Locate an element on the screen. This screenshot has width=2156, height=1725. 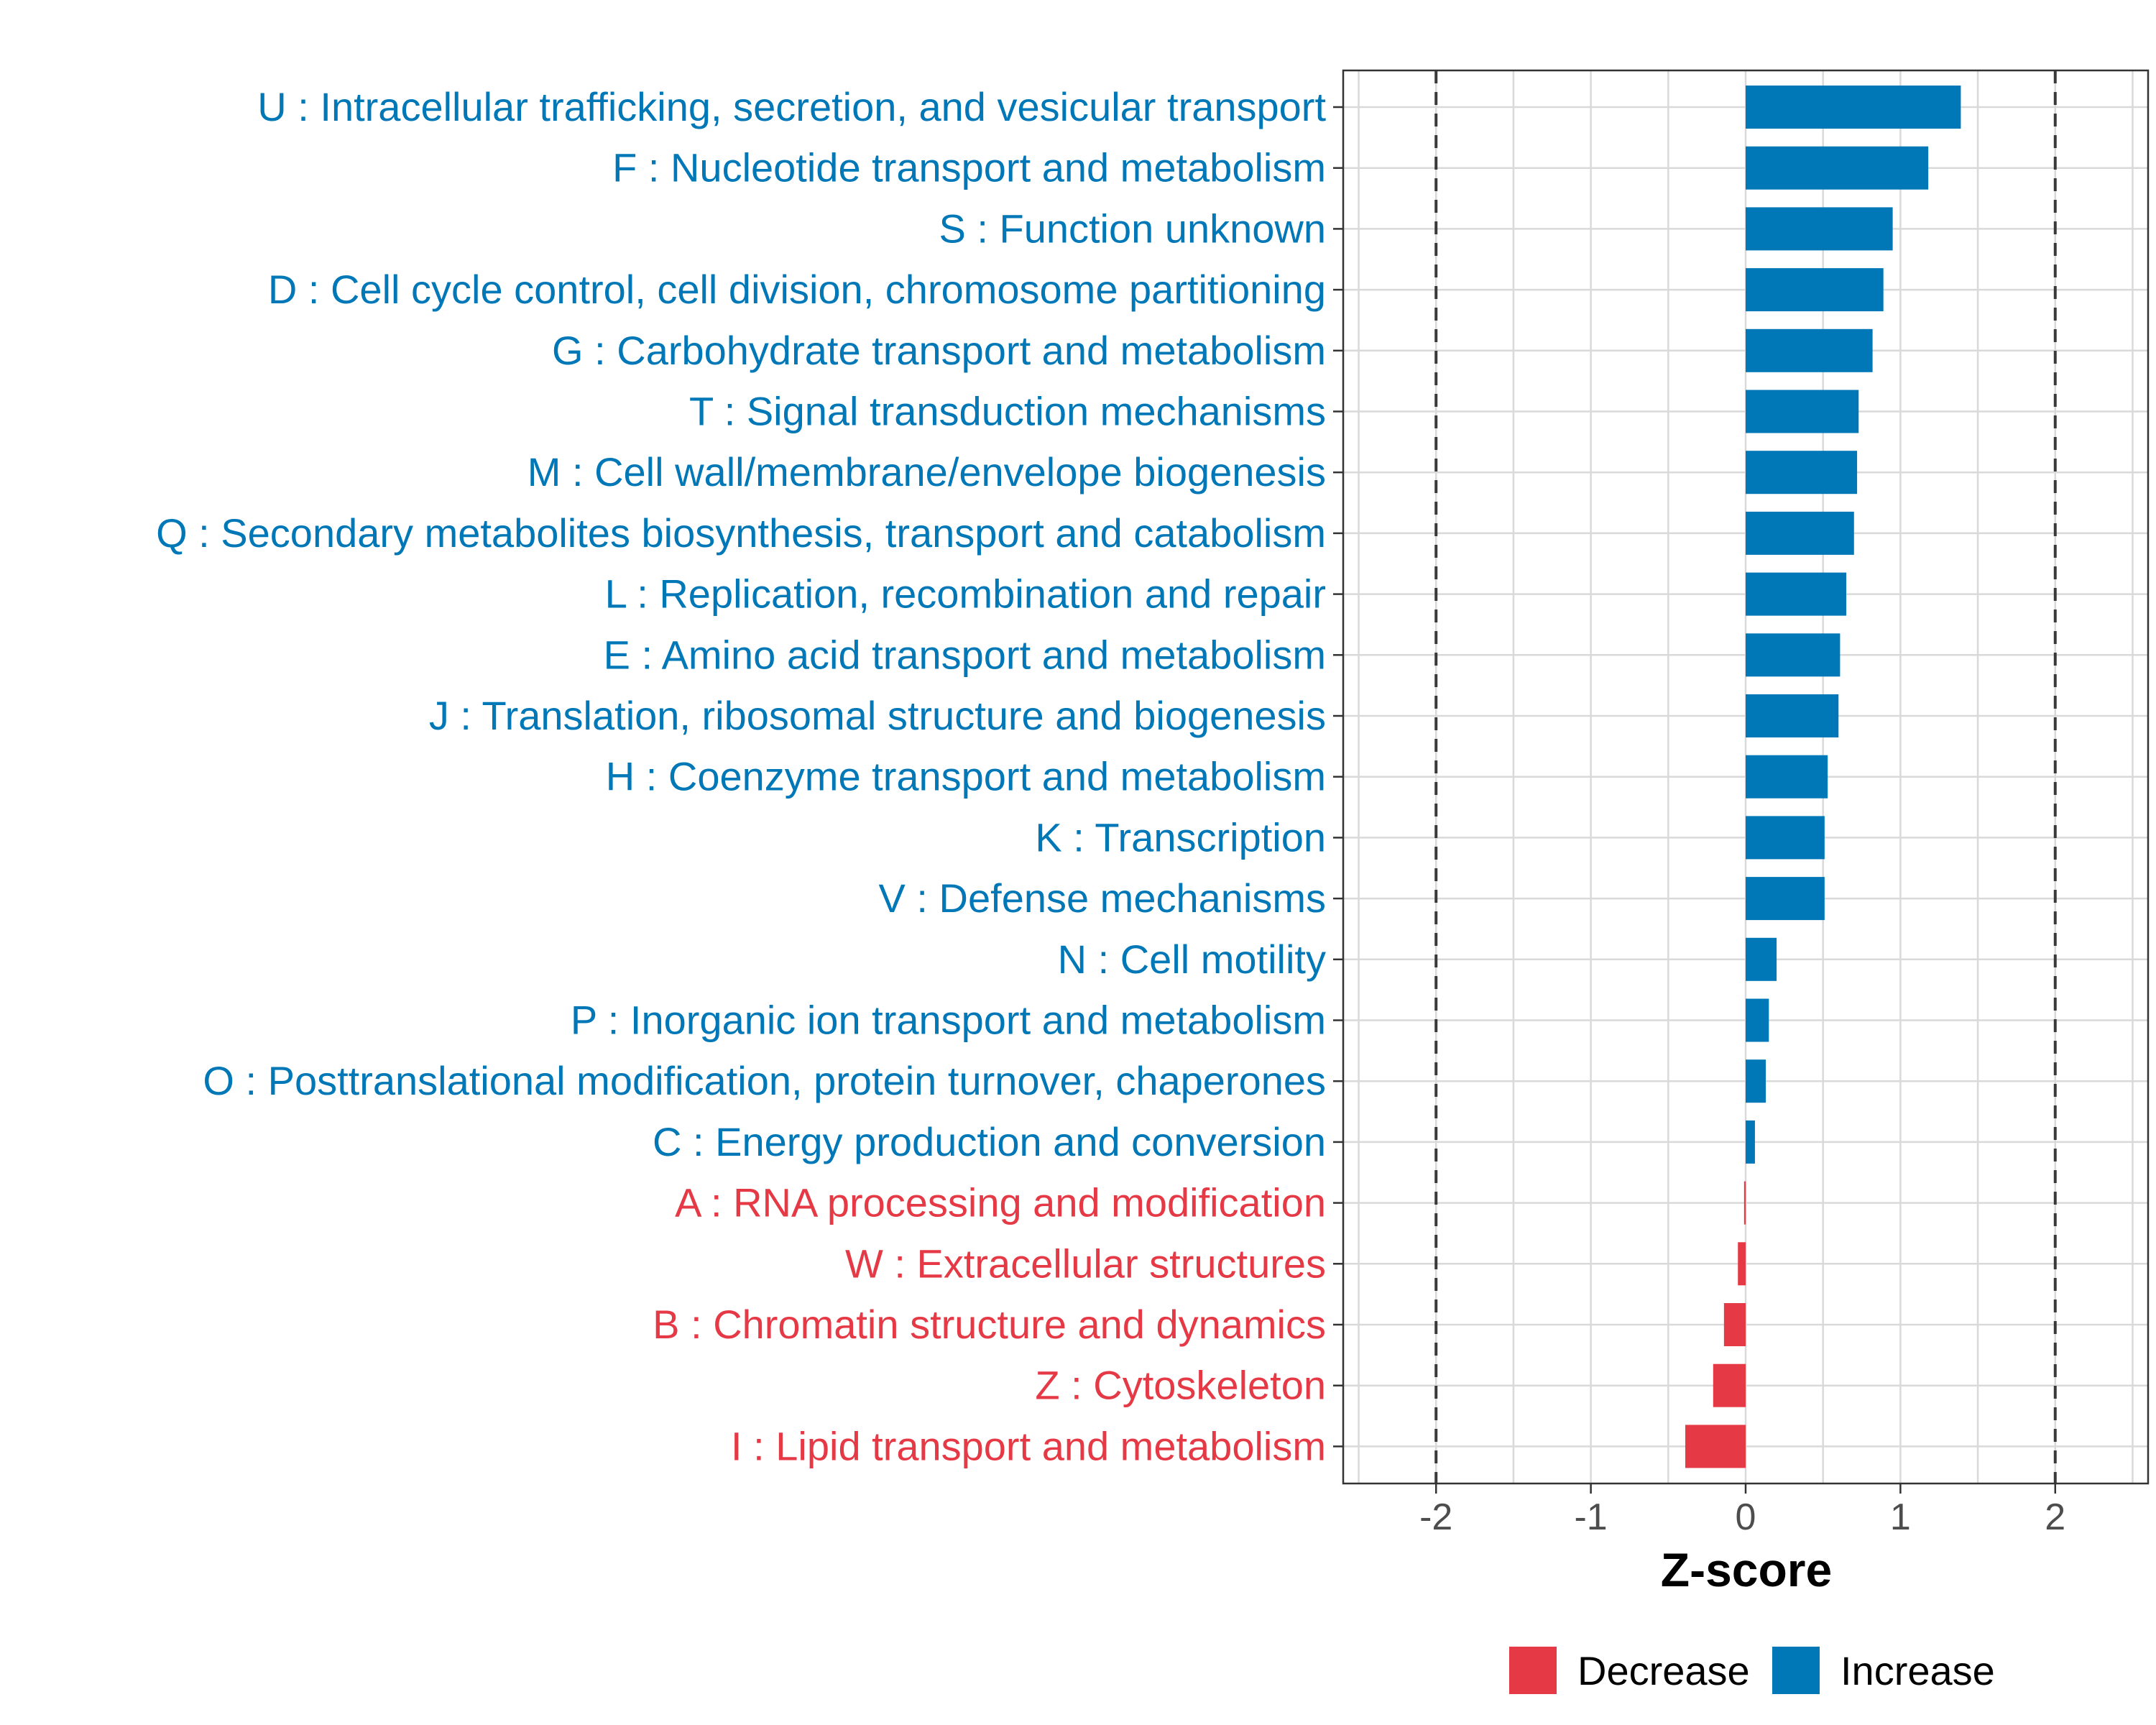
bar-layer is located at coordinates (1823, 777).